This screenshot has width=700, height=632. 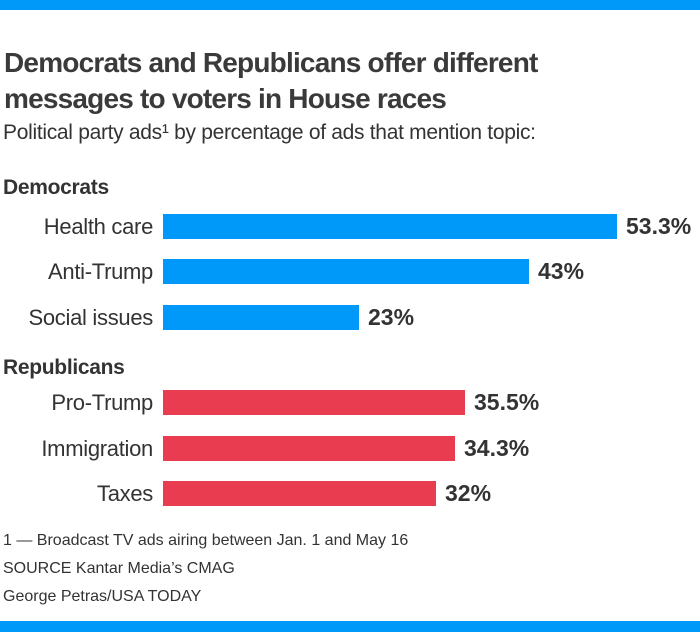 I want to click on bar-taxes, so click(x=299, y=493).